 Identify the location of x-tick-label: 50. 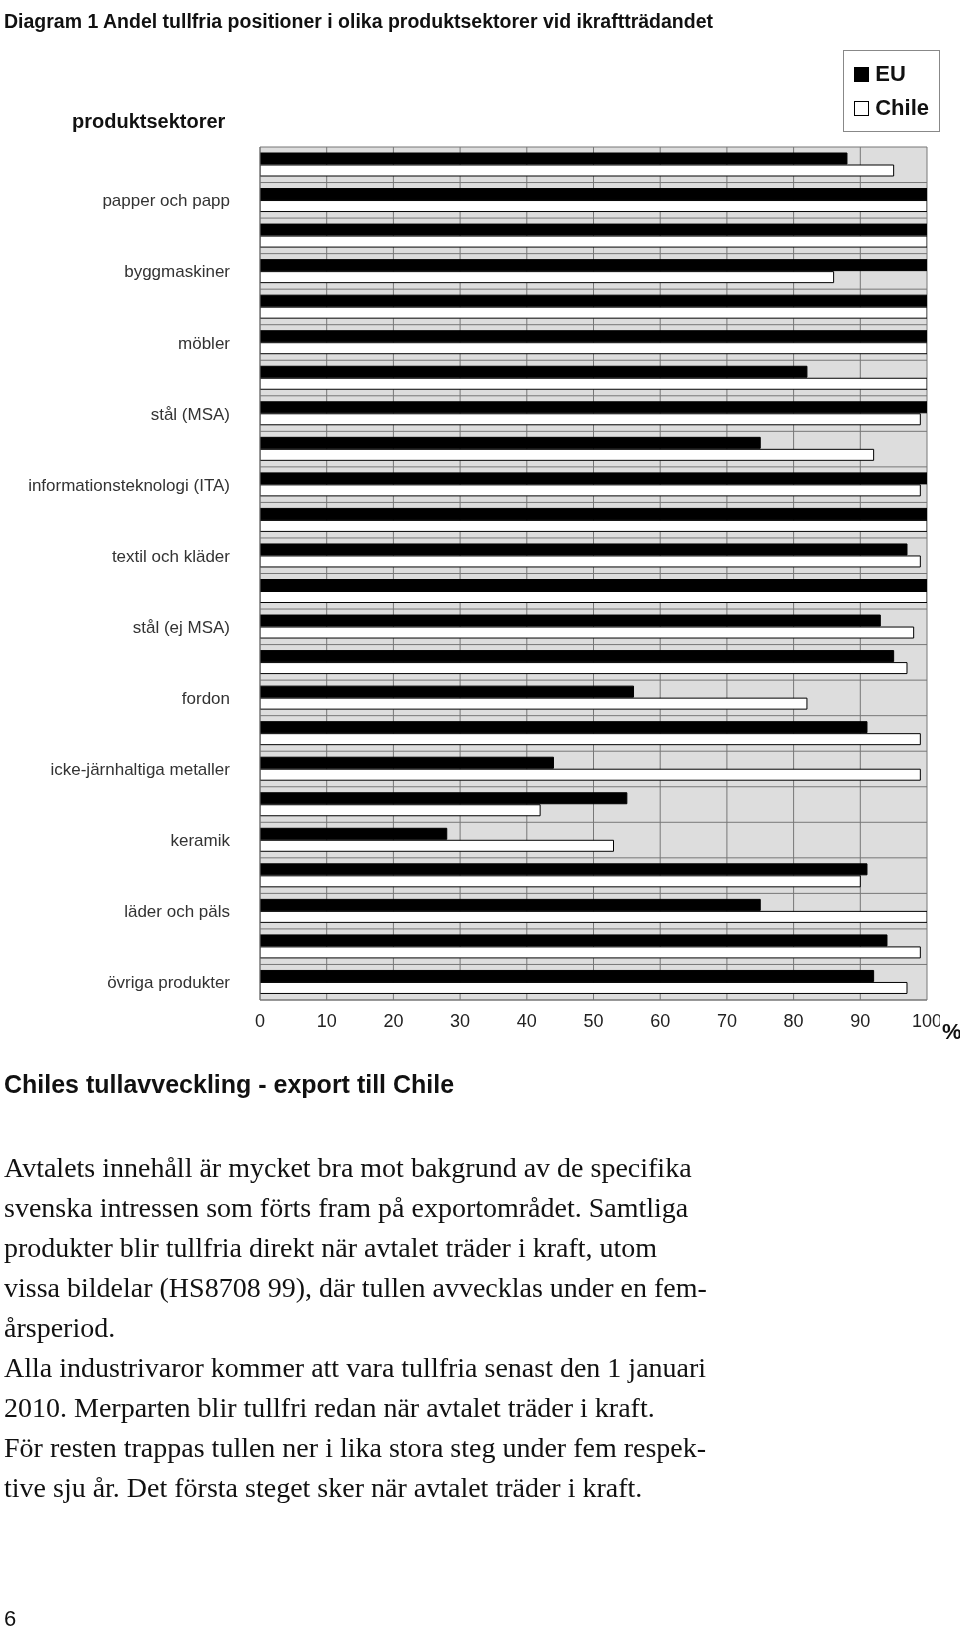
(593, 1020).